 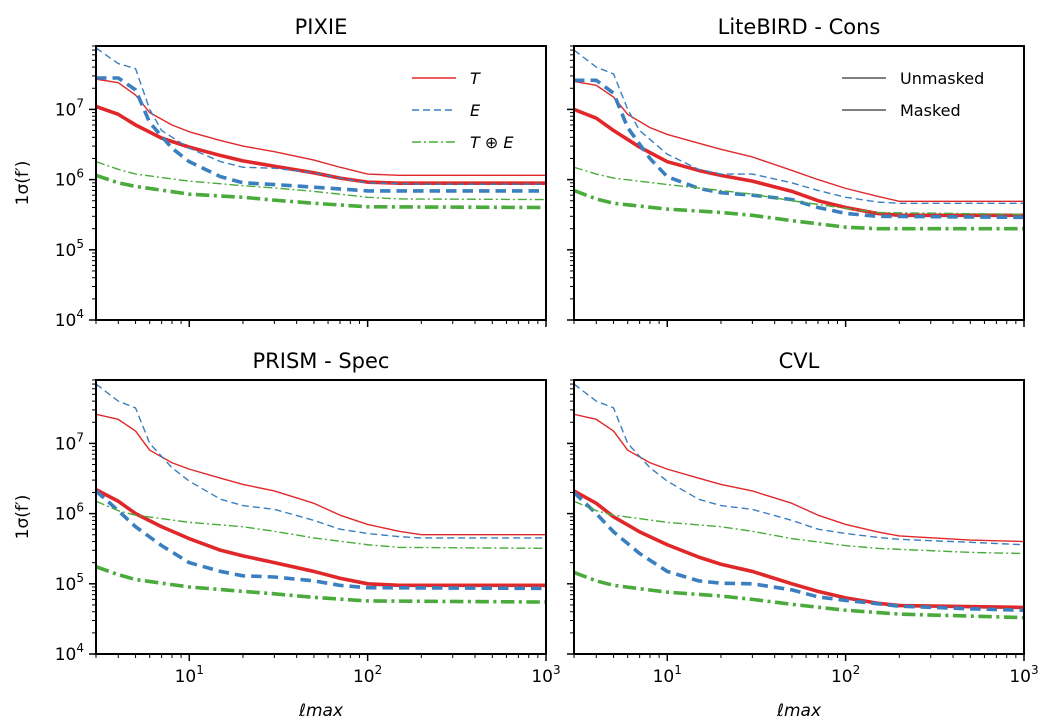 What do you see at coordinates (942, 78) in the screenshot?
I see `legend-label-unmasked: Unmasked` at bounding box center [942, 78].